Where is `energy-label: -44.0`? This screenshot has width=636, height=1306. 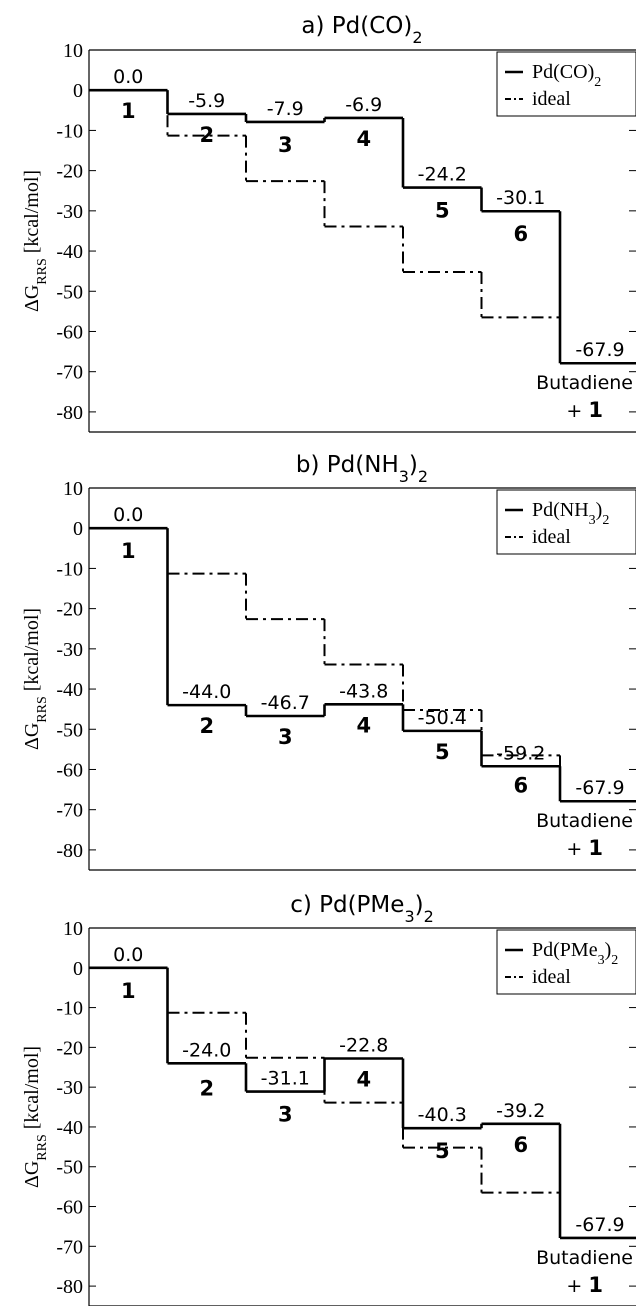
energy-label: -44.0 is located at coordinates (206, 692).